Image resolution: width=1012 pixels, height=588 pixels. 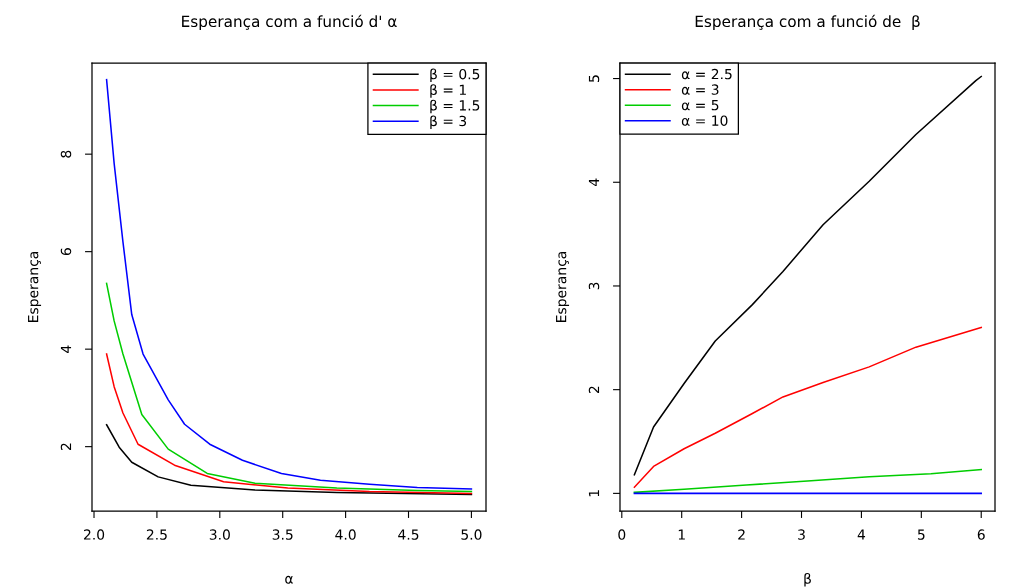 What do you see at coordinates (807, 22) in the screenshot?
I see `chart-title: Esperança com a funció de β` at bounding box center [807, 22].